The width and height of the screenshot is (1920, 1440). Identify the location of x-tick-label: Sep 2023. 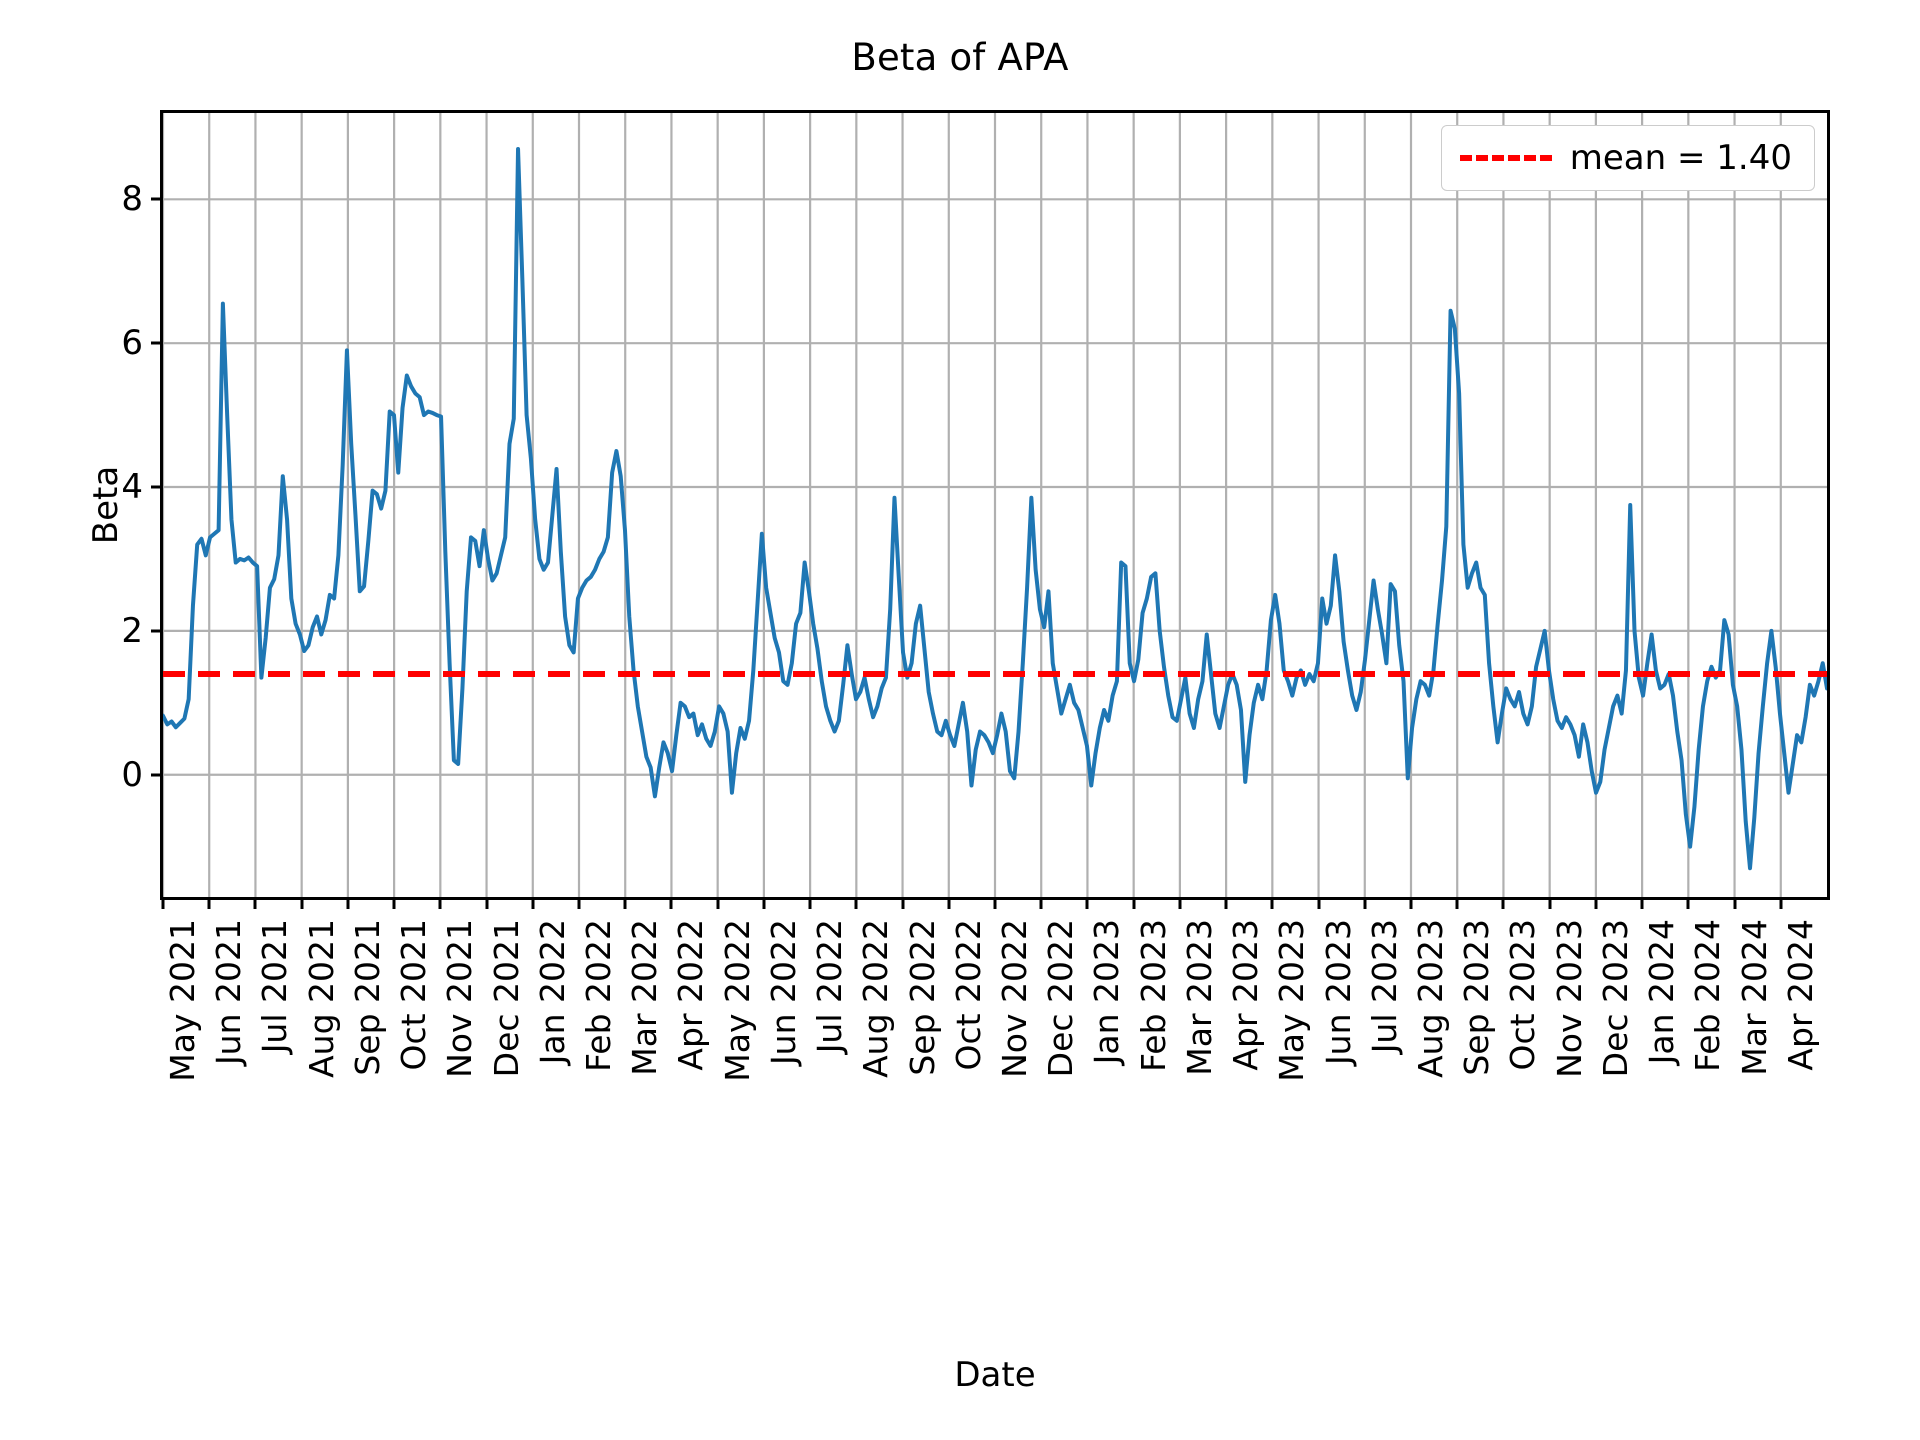
(1477, 997).